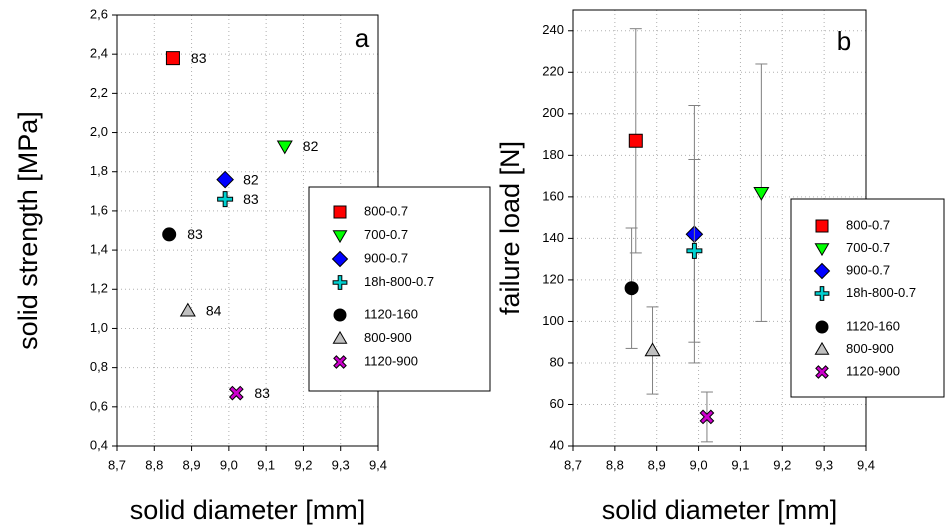  What do you see at coordinates (99, 444) in the screenshot?
I see `y-tick-label: 0,4` at bounding box center [99, 444].